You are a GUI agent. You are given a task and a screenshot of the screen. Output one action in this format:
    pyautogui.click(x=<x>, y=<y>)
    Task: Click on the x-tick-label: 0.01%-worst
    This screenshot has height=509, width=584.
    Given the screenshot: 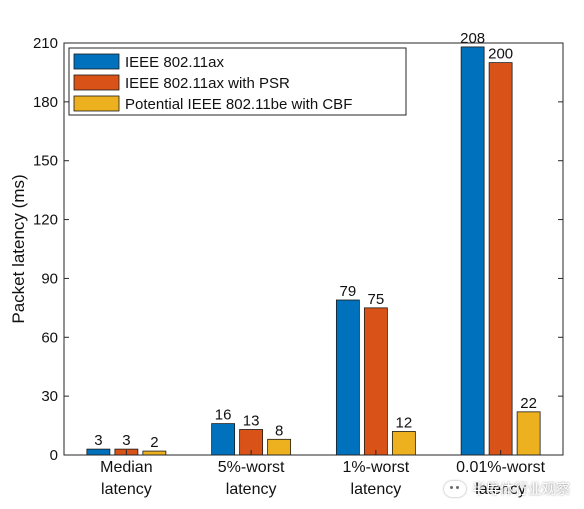 What is the action you would take?
    pyautogui.click(x=500, y=467)
    